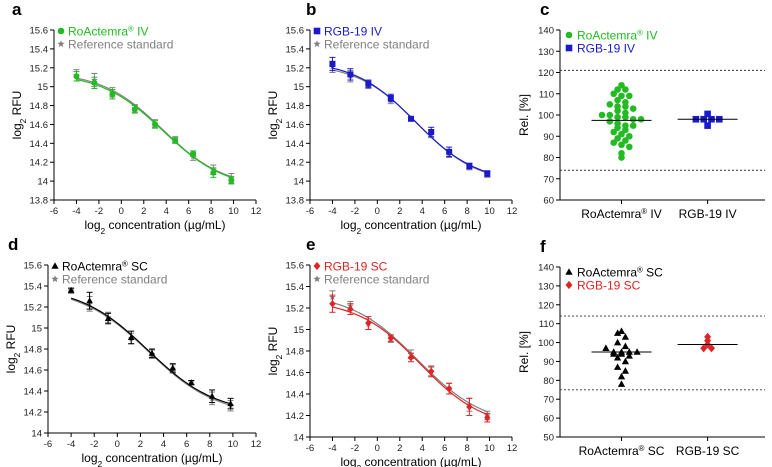  I want to click on y-tick-label: 14.8, so click(295, 106).